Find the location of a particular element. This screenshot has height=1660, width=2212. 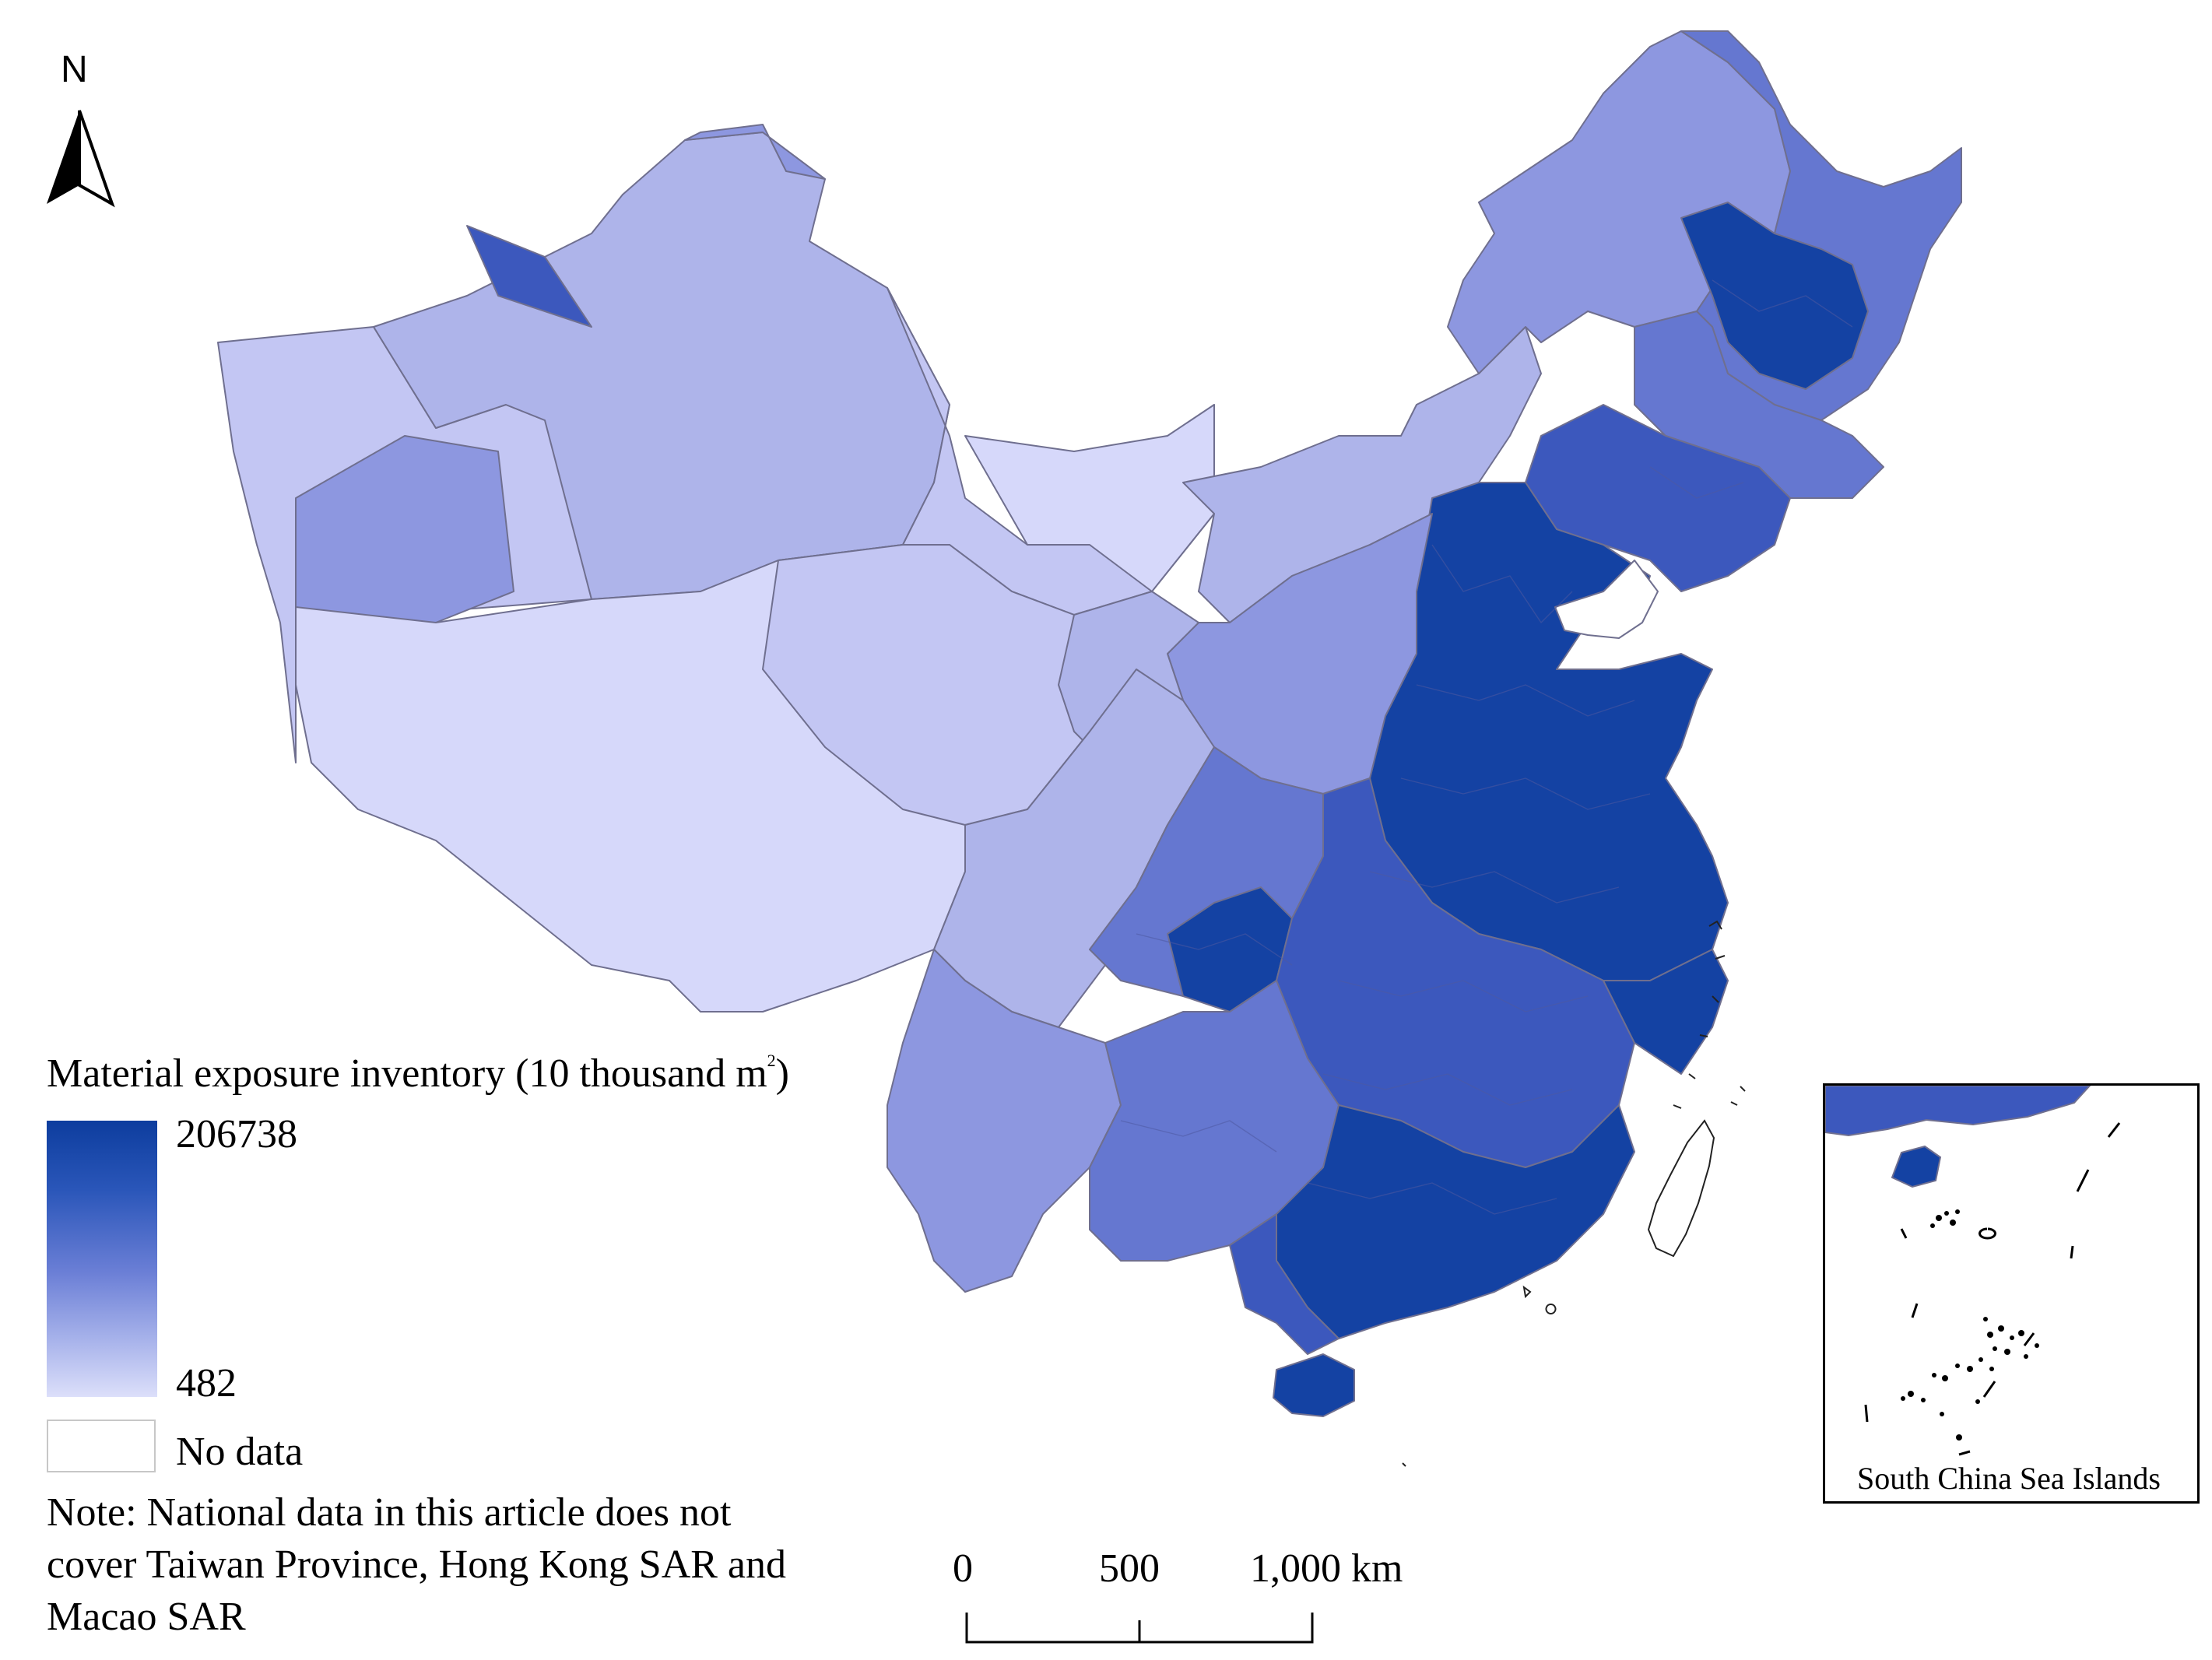

legend-gradient-bar is located at coordinates (102, 1259).